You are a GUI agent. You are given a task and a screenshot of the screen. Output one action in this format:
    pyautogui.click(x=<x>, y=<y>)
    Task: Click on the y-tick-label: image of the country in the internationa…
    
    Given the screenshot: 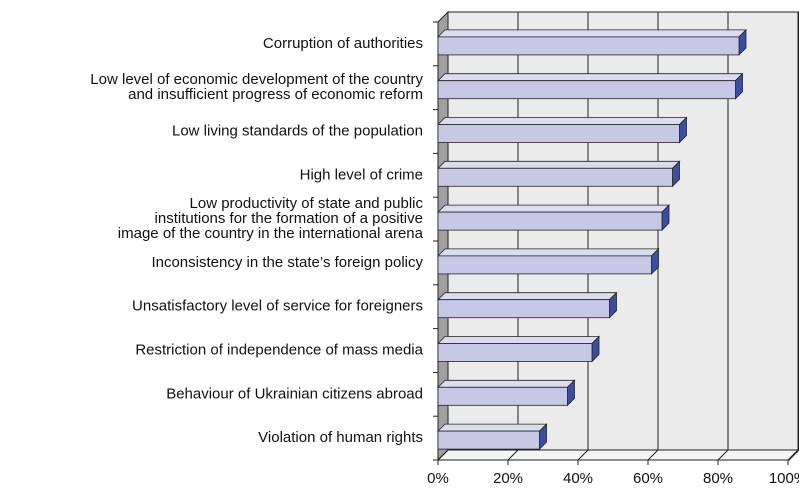 What is the action you would take?
    pyautogui.click(x=271, y=233)
    